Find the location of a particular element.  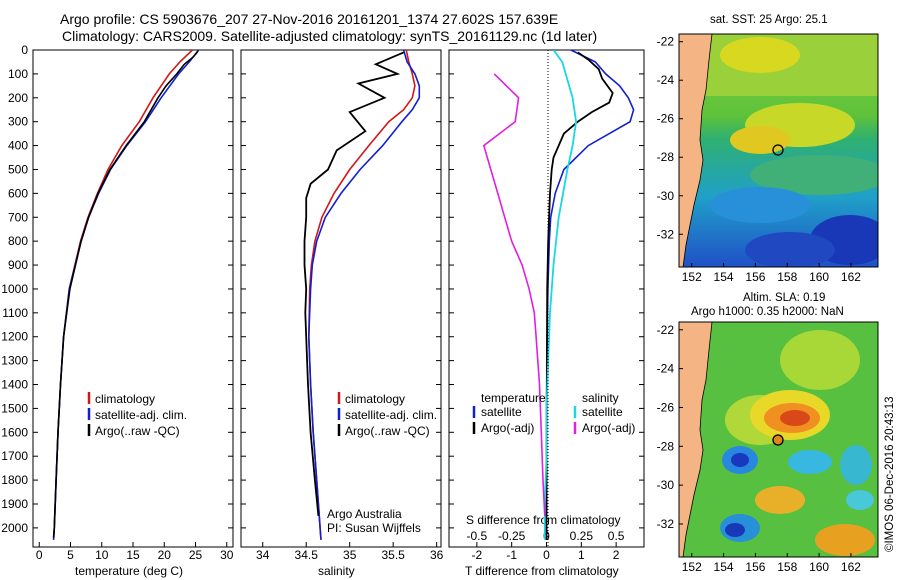

sla-argo-marker is located at coordinates (778, 440).